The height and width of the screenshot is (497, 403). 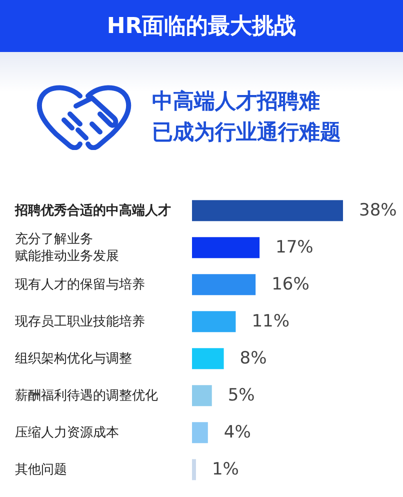 I want to click on data-label: 16%, so click(x=291, y=284).